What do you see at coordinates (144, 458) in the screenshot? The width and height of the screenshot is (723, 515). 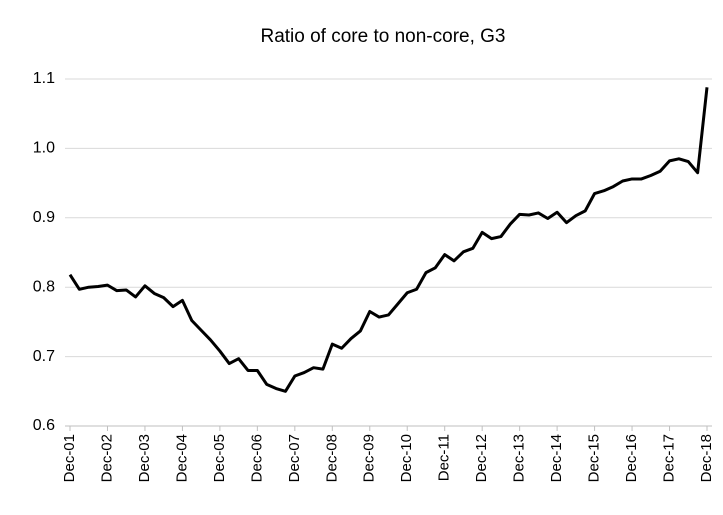 I see `x-tick-label: Dec-03` at bounding box center [144, 458].